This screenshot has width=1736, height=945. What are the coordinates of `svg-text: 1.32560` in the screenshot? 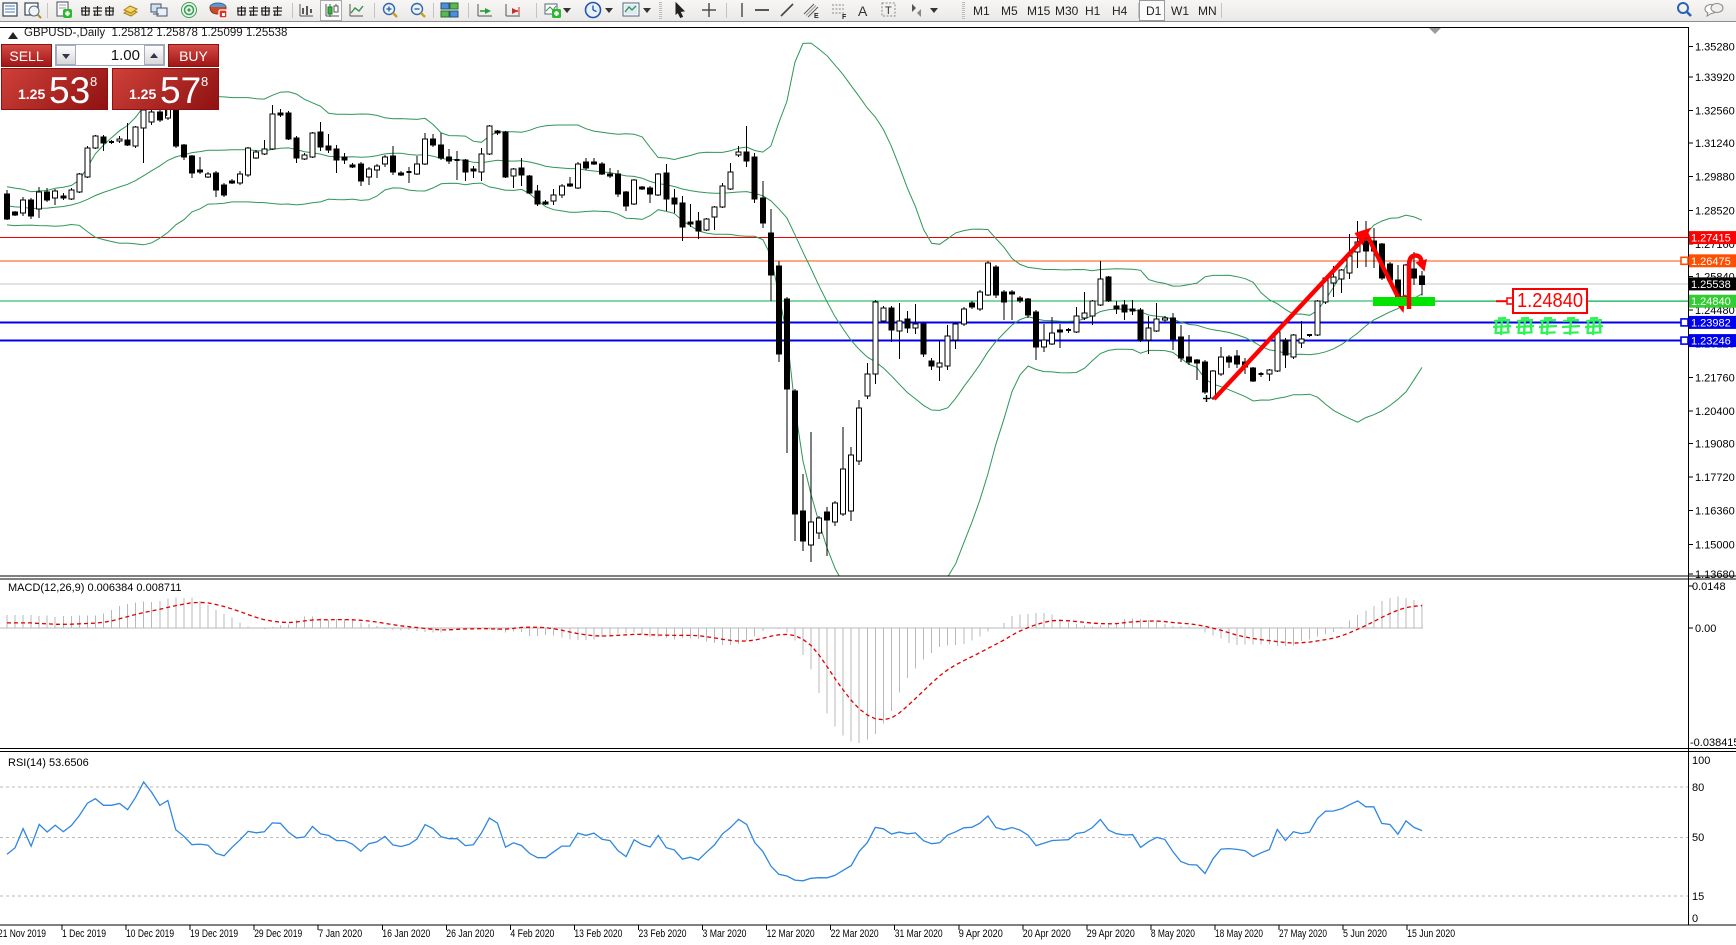 It's located at (1715, 112).